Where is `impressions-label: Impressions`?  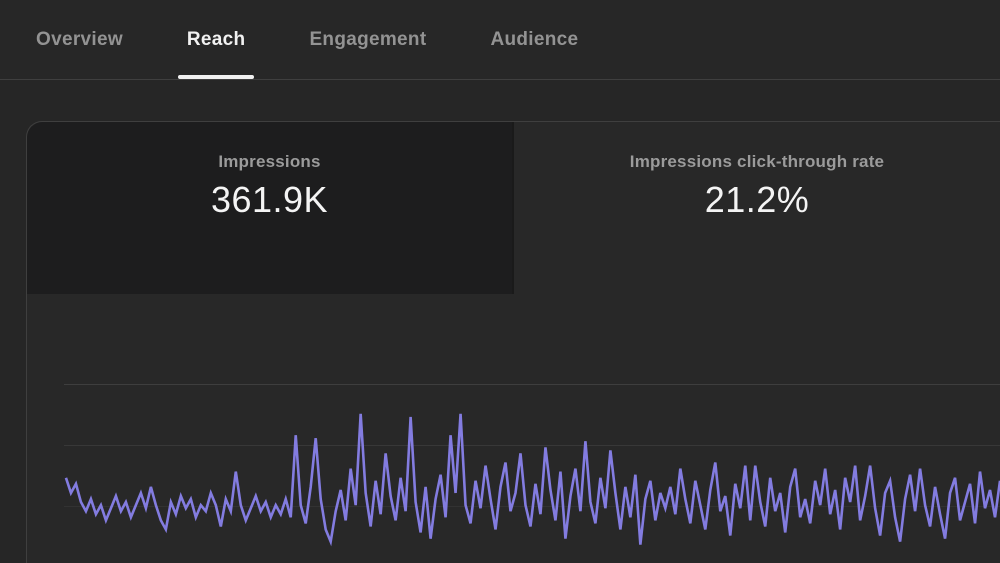 impressions-label: Impressions is located at coordinates (269, 161).